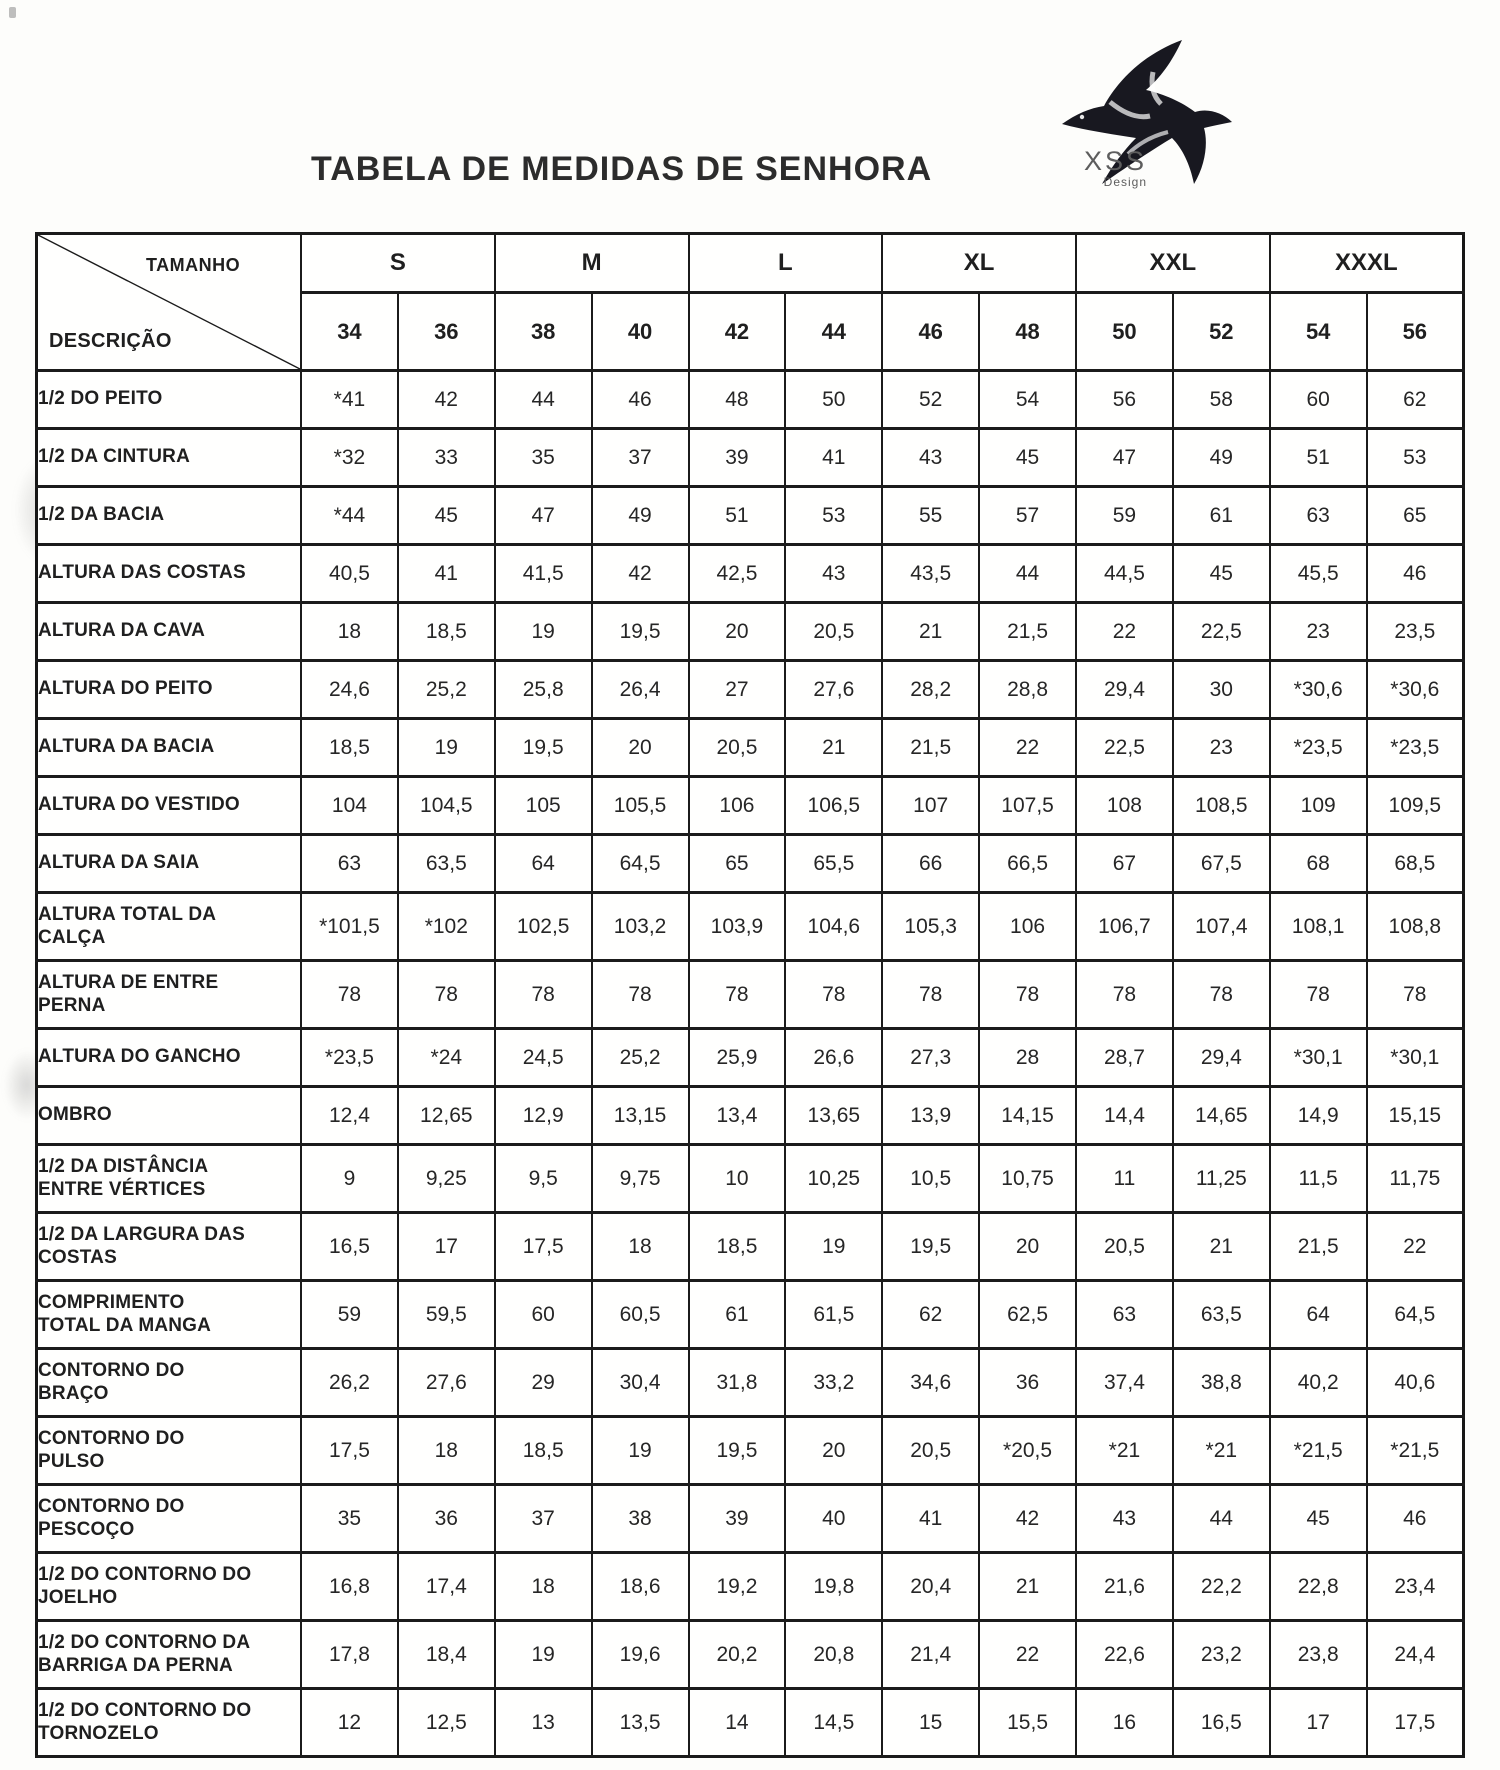  I want to click on swallow-bird-icon, so click(1147, 112).